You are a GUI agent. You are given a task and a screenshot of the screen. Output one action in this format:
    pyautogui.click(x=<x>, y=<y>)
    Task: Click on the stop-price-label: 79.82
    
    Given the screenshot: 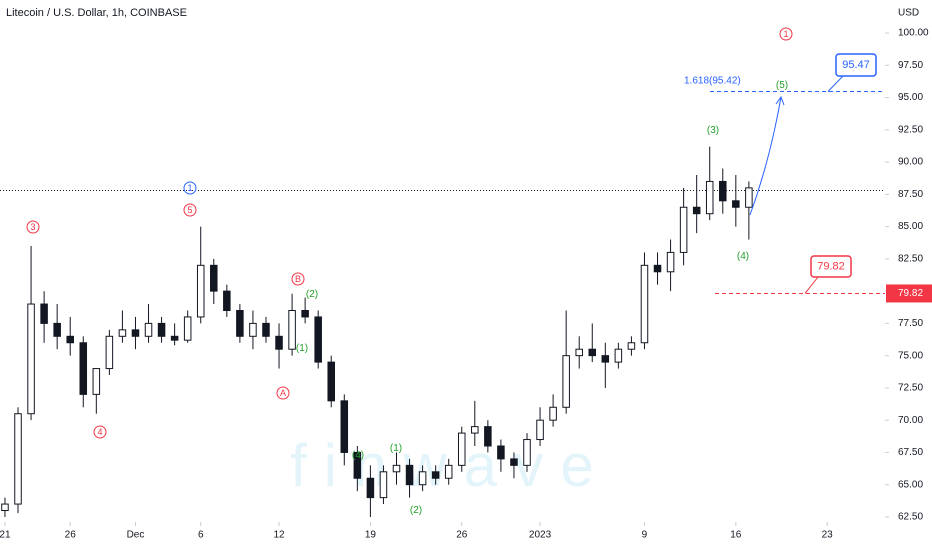 What is the action you would take?
    pyautogui.click(x=910, y=293)
    